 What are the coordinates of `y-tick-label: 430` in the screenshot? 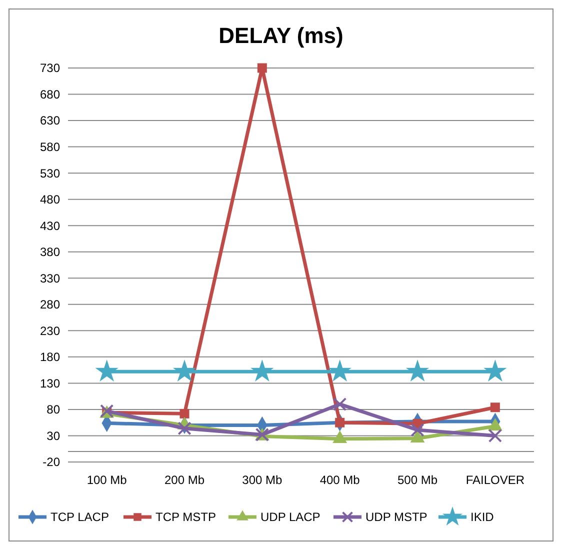 It's located at (50, 225).